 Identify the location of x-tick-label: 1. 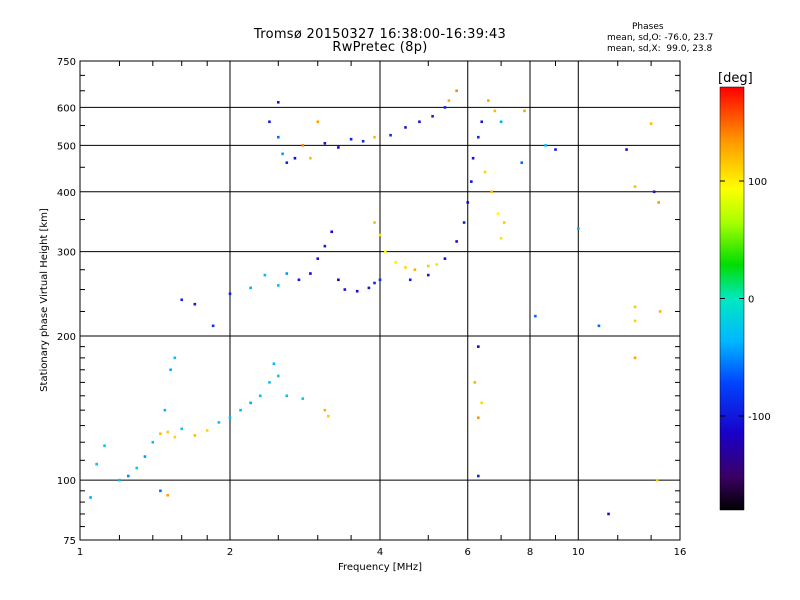
(80, 552).